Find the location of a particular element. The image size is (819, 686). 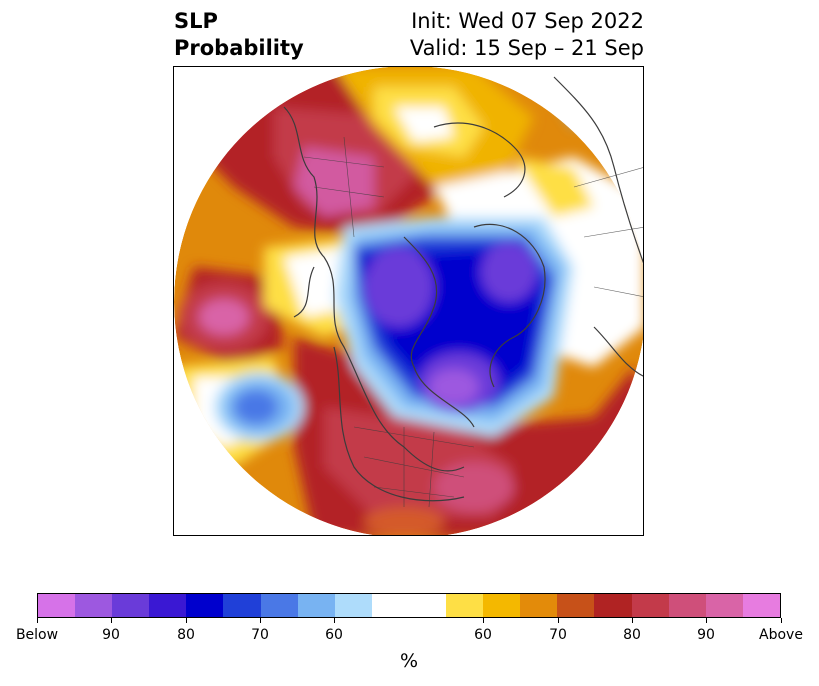

legend-colorbar is located at coordinates (409, 605).